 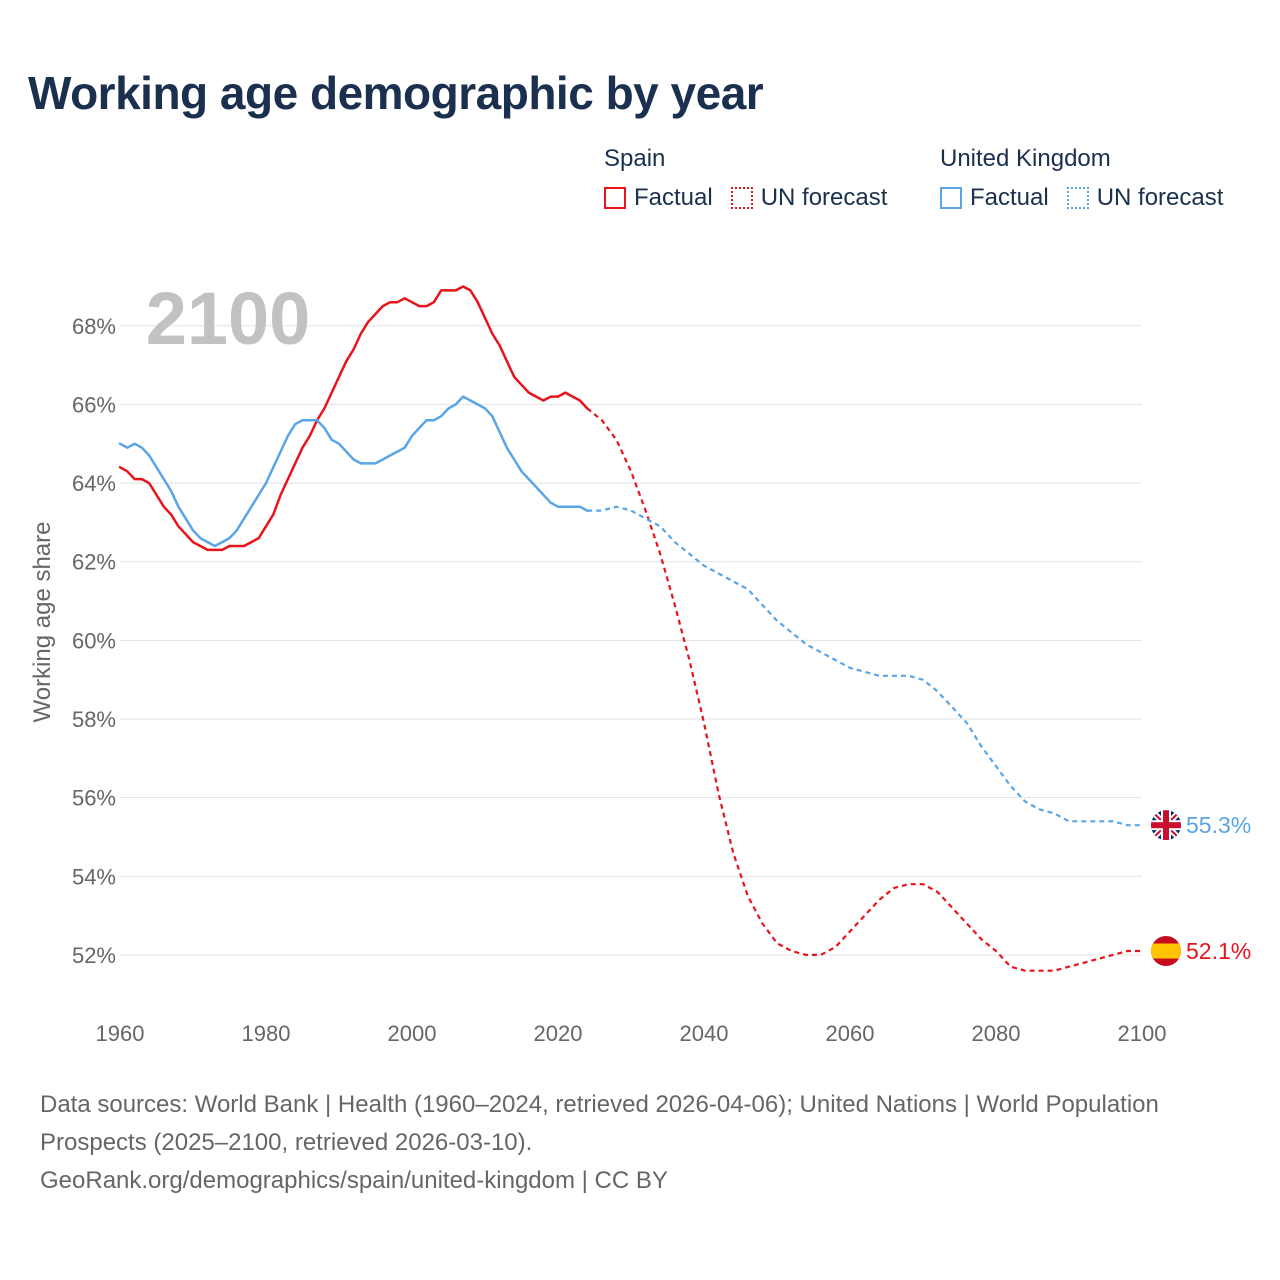 I want to click on x-tick-label: 2040, so click(x=704, y=1033).